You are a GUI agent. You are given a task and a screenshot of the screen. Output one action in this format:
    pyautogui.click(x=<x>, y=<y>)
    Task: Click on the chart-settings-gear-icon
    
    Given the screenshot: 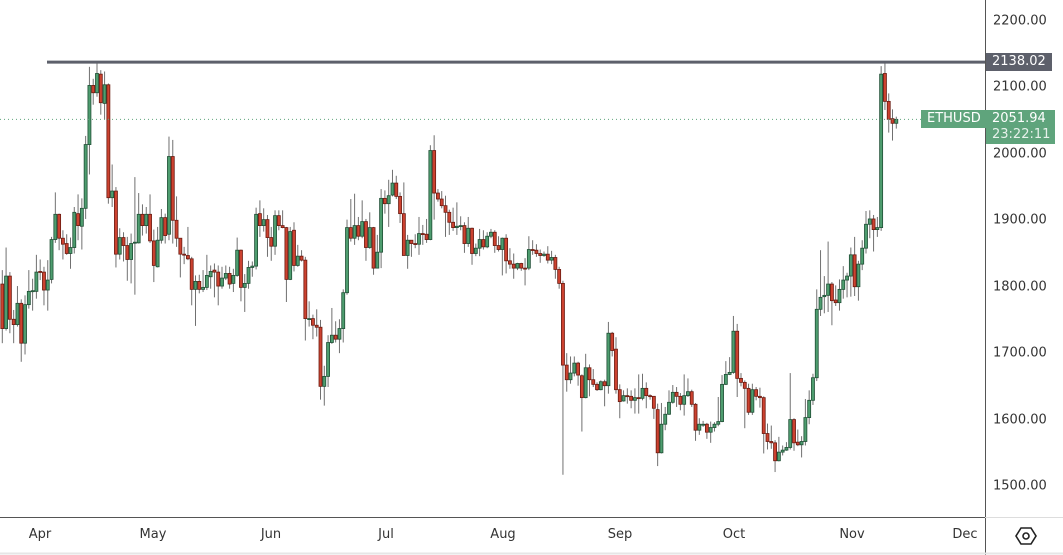 What is the action you would take?
    pyautogui.click(x=1026, y=536)
    